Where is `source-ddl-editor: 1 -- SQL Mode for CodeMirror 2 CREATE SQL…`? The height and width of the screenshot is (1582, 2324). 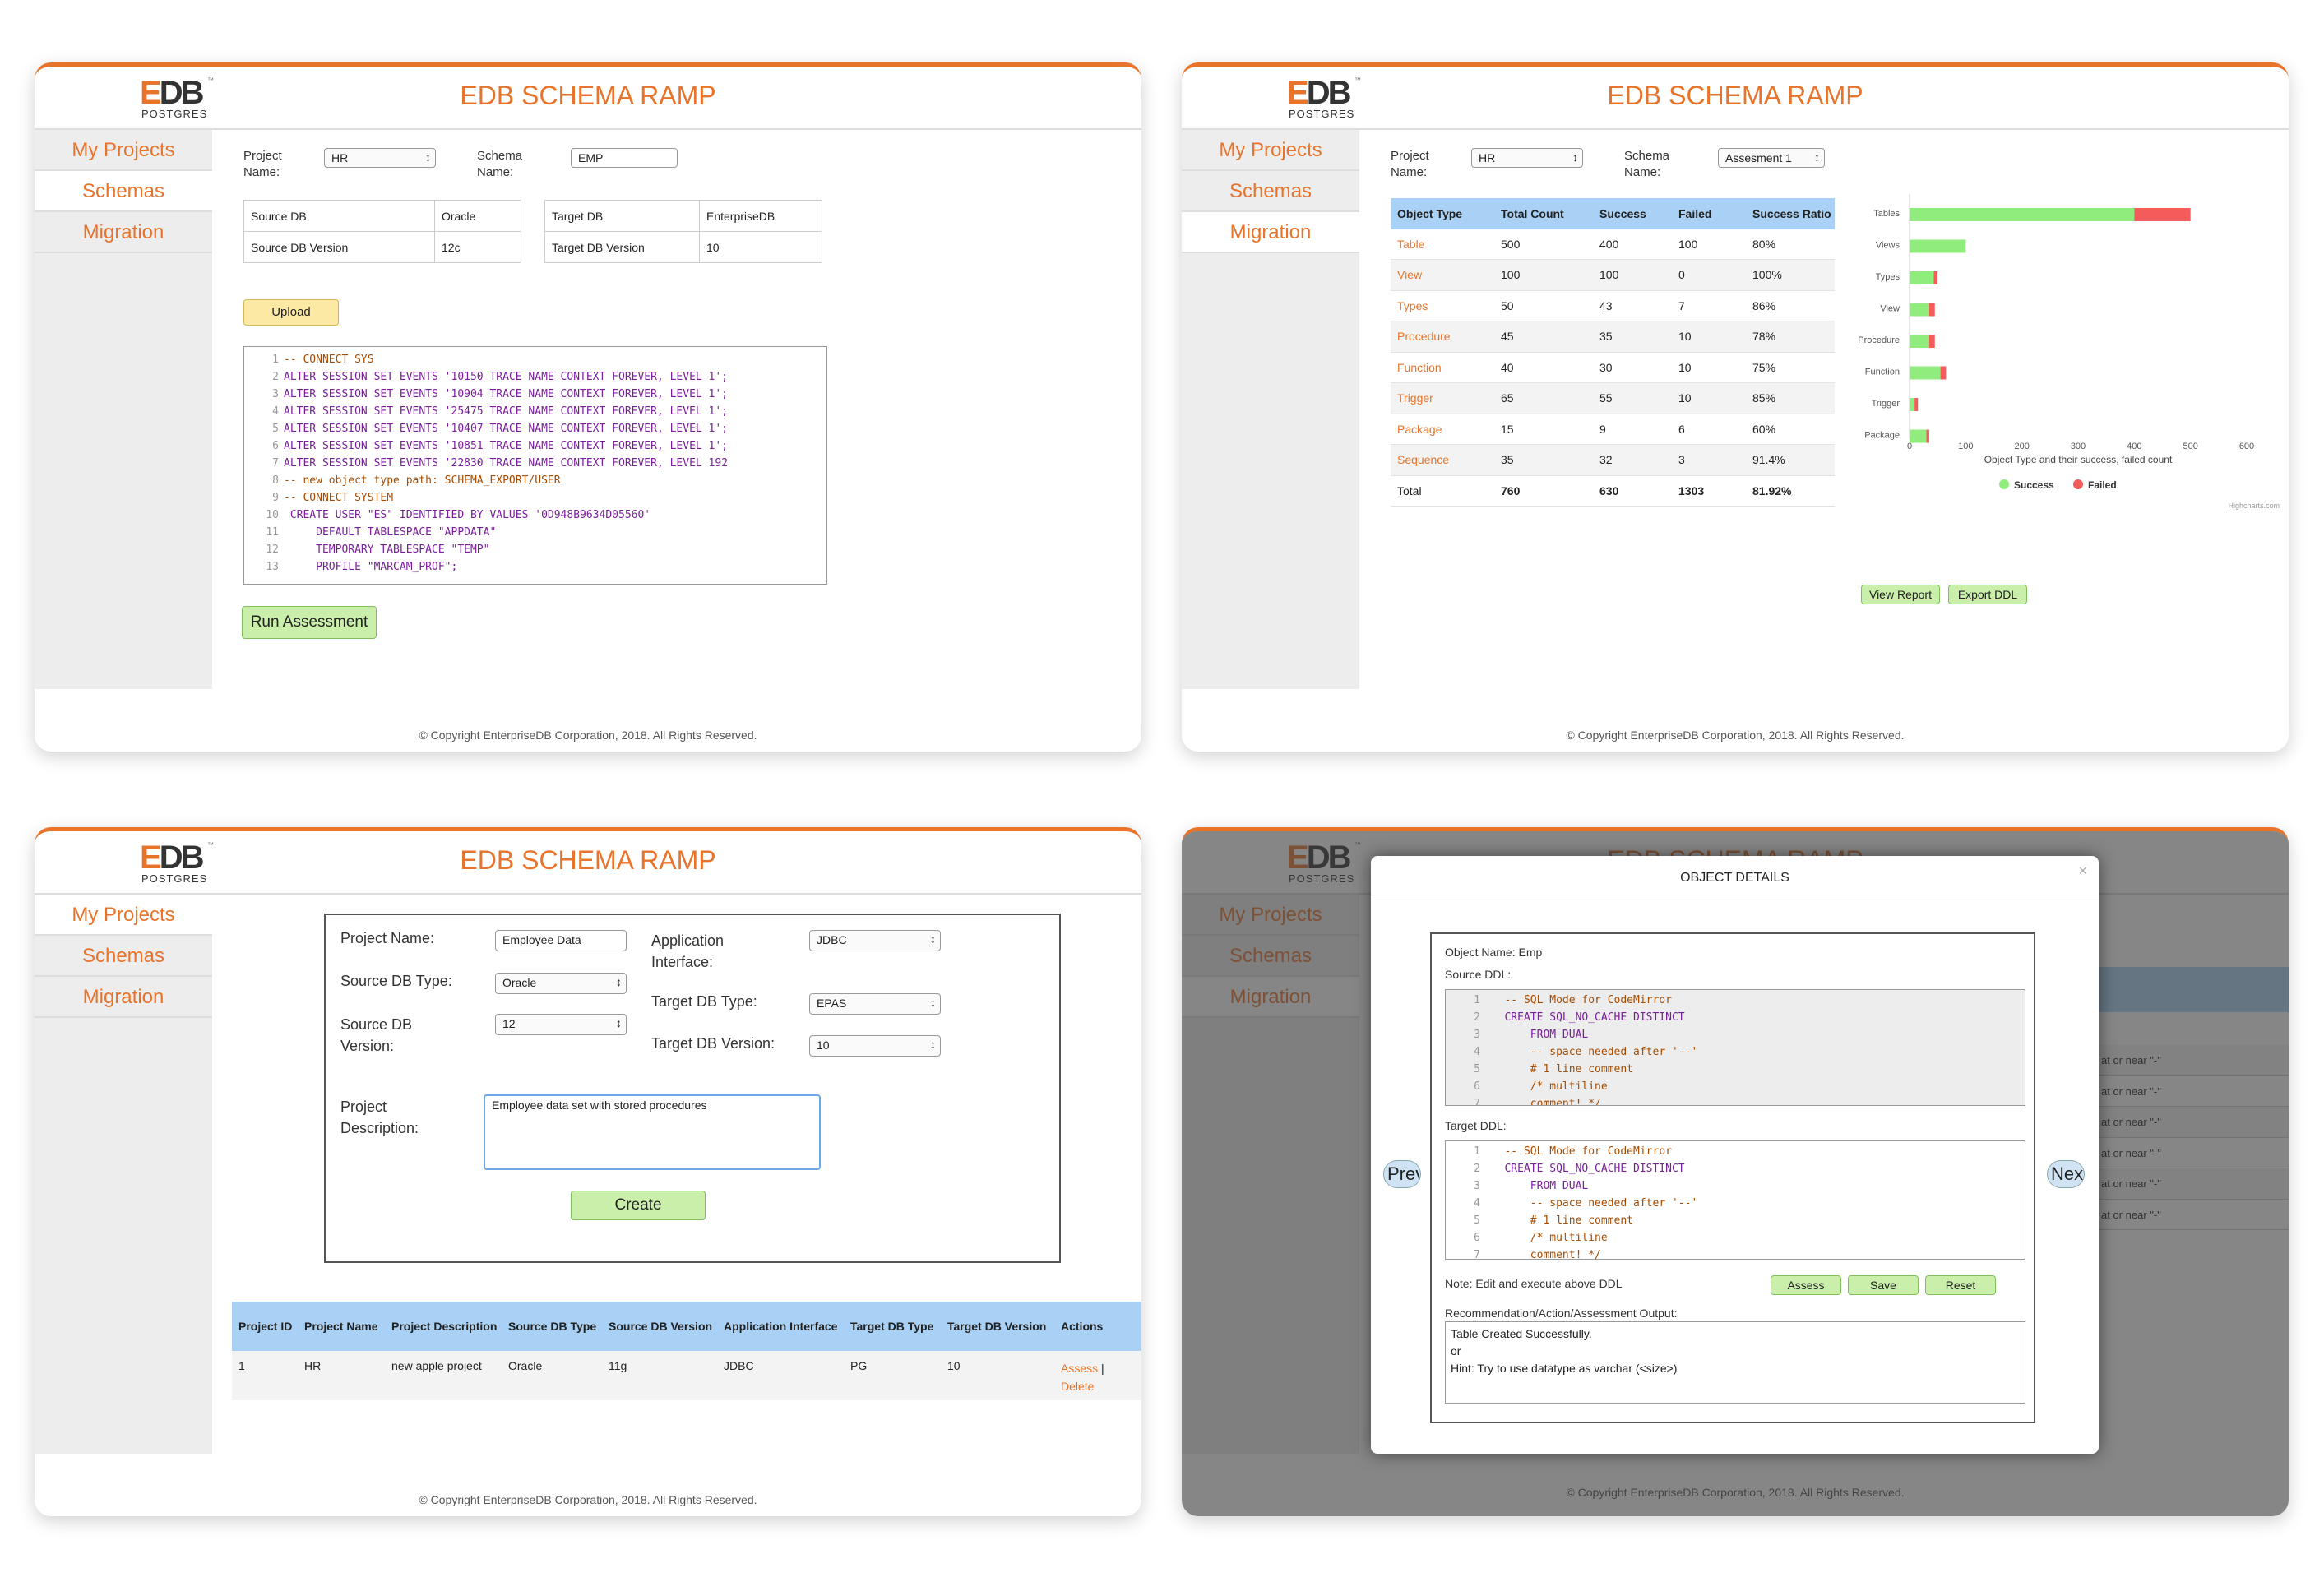 source-ddl-editor: 1 -- SQL Mode for CodeMirror 2 CREATE SQL… is located at coordinates (1735, 1047).